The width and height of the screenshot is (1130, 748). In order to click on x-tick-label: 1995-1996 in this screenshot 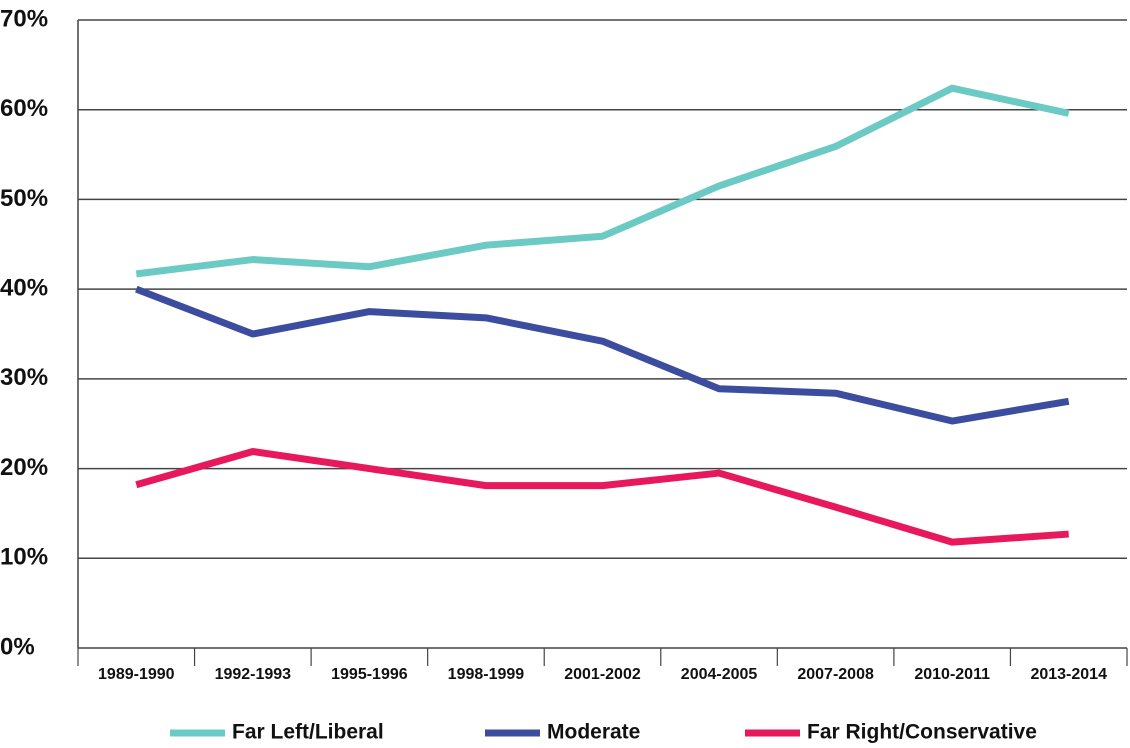, I will do `click(369, 674)`.